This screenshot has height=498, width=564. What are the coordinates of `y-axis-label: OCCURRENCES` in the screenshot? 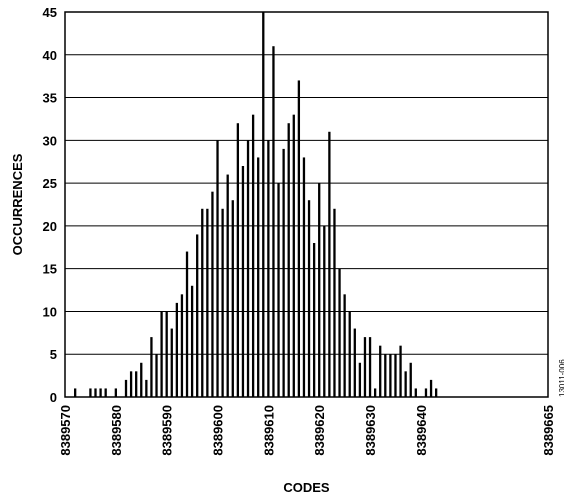 It's located at (17, 204).